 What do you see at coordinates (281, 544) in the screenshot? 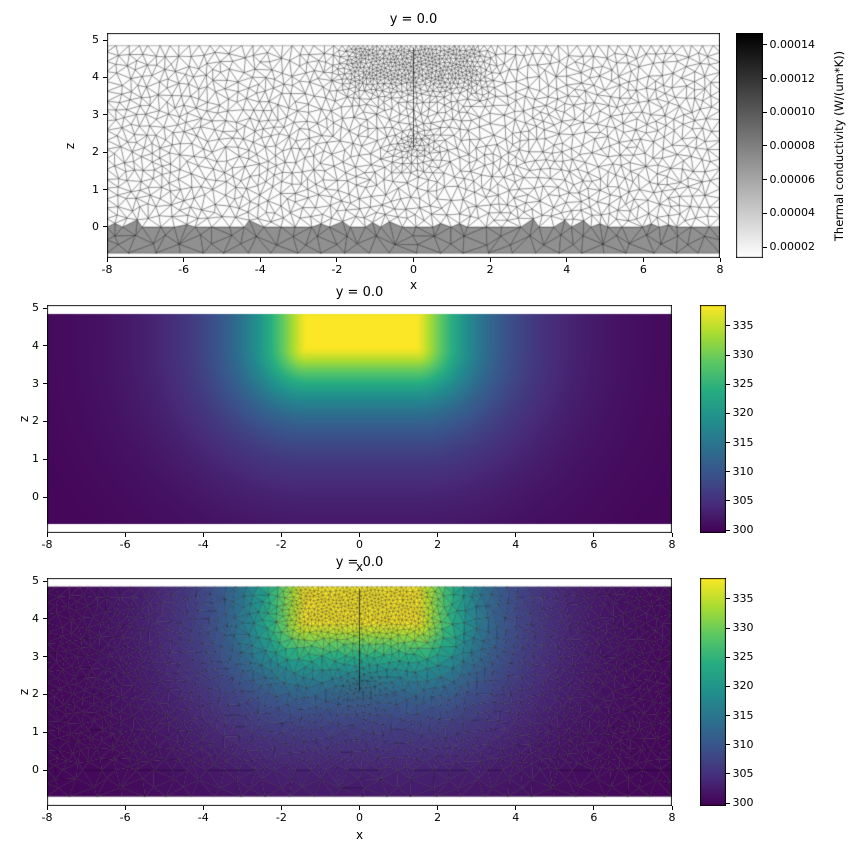
I see `x-tick-label: -2` at bounding box center [281, 544].